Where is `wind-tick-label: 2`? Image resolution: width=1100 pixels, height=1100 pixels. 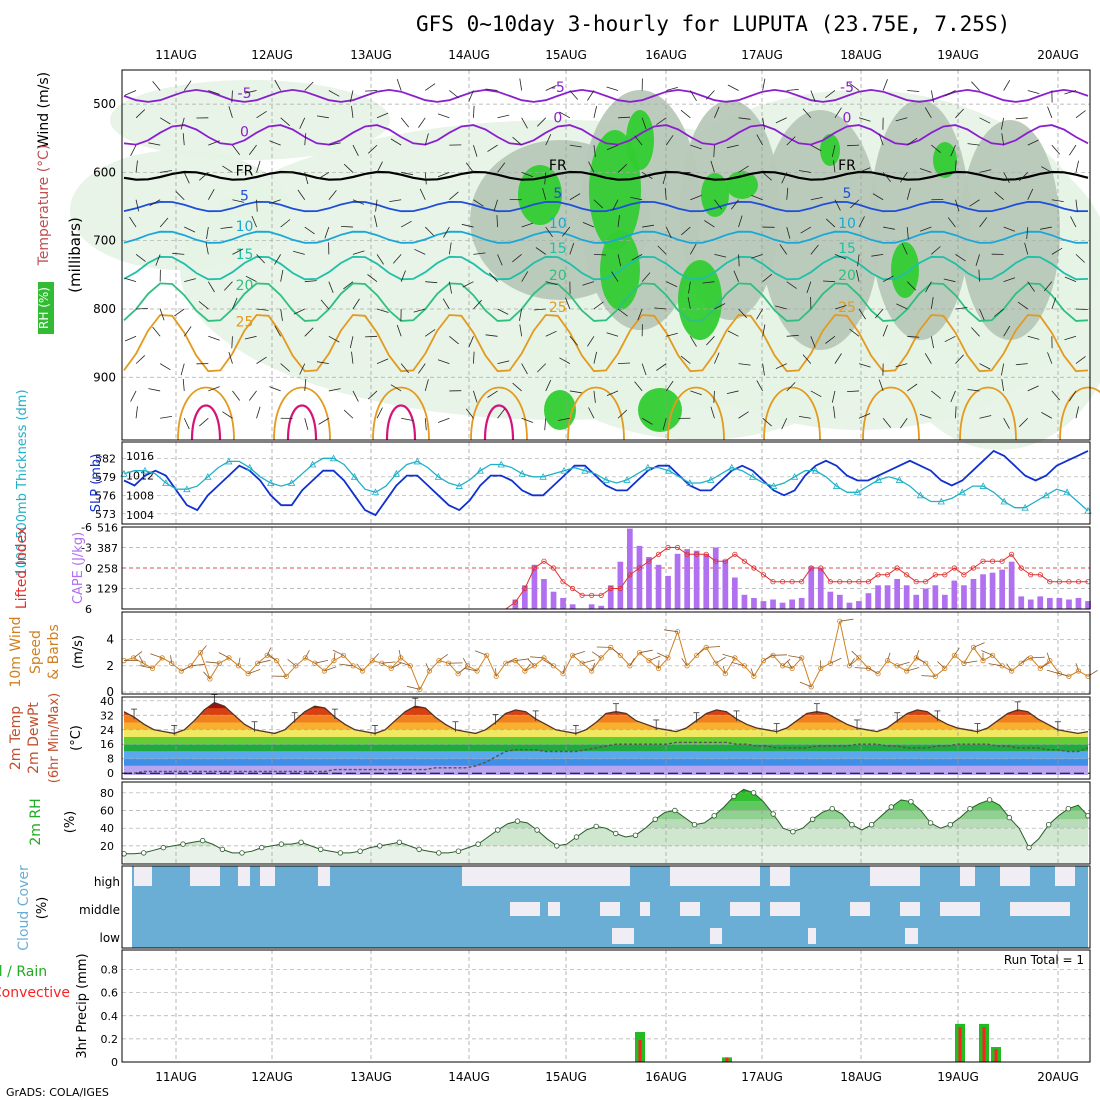
wind-tick-label: 2 is located at coordinates (110, 666).